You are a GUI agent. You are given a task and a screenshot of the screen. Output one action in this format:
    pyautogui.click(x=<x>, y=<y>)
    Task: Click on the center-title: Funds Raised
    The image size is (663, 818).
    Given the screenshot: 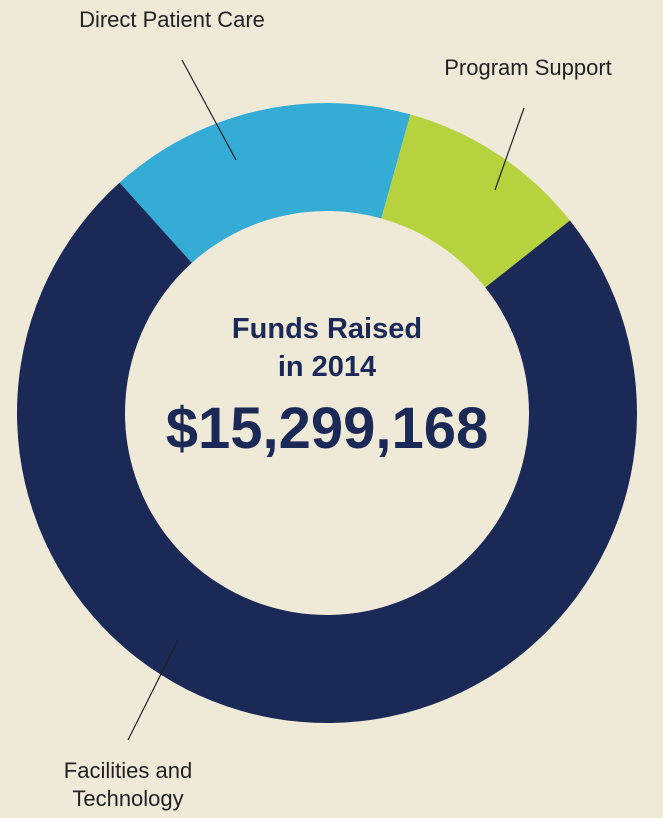 What is the action you would take?
    pyautogui.click(x=327, y=329)
    